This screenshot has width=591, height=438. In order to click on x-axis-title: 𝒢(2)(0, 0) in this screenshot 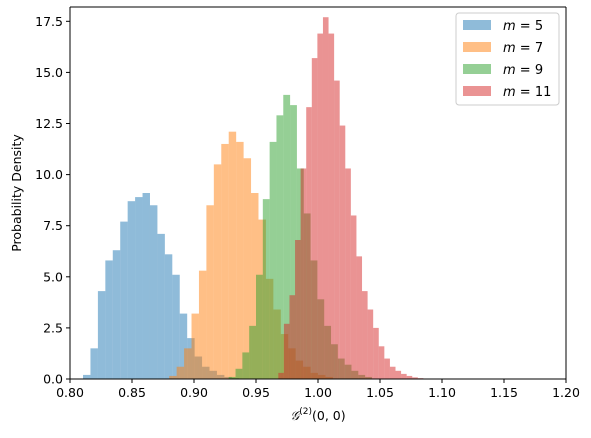, I will do `click(317, 415)`.